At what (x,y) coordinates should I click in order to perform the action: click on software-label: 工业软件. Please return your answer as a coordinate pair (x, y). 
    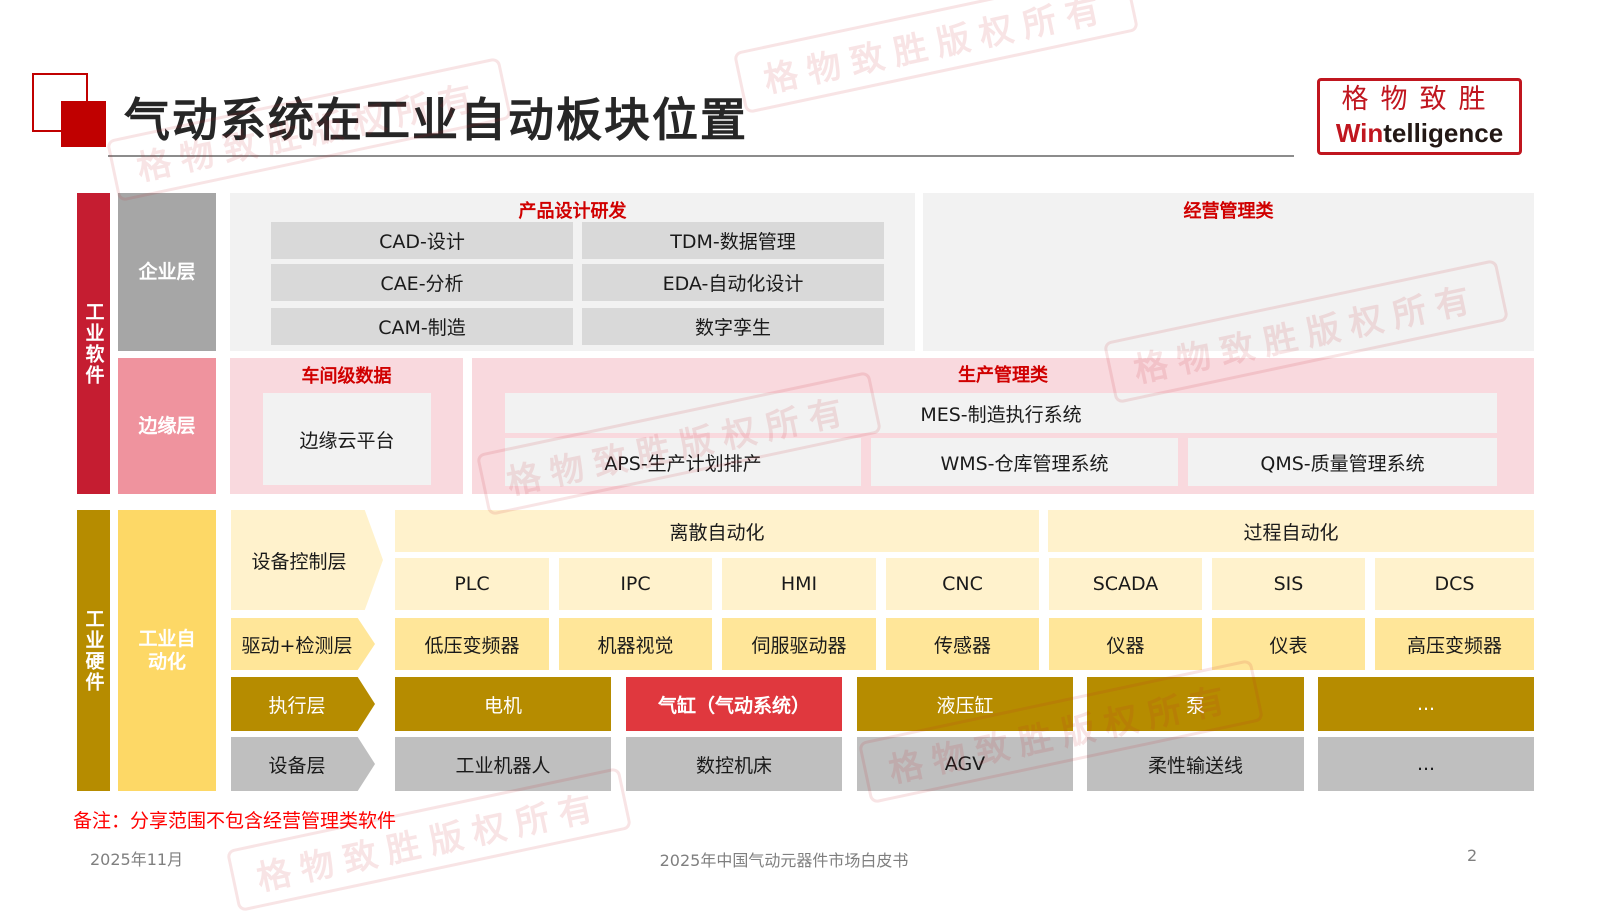
    Looking at the image, I should click on (93, 343).